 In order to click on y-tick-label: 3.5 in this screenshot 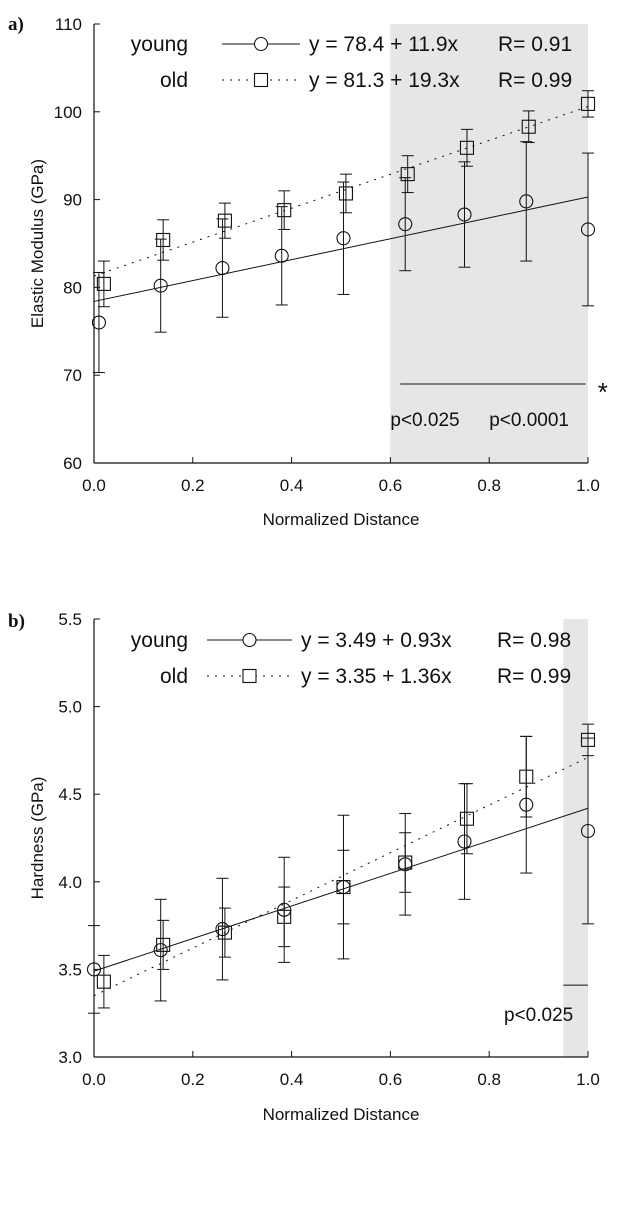, I will do `click(70, 969)`.